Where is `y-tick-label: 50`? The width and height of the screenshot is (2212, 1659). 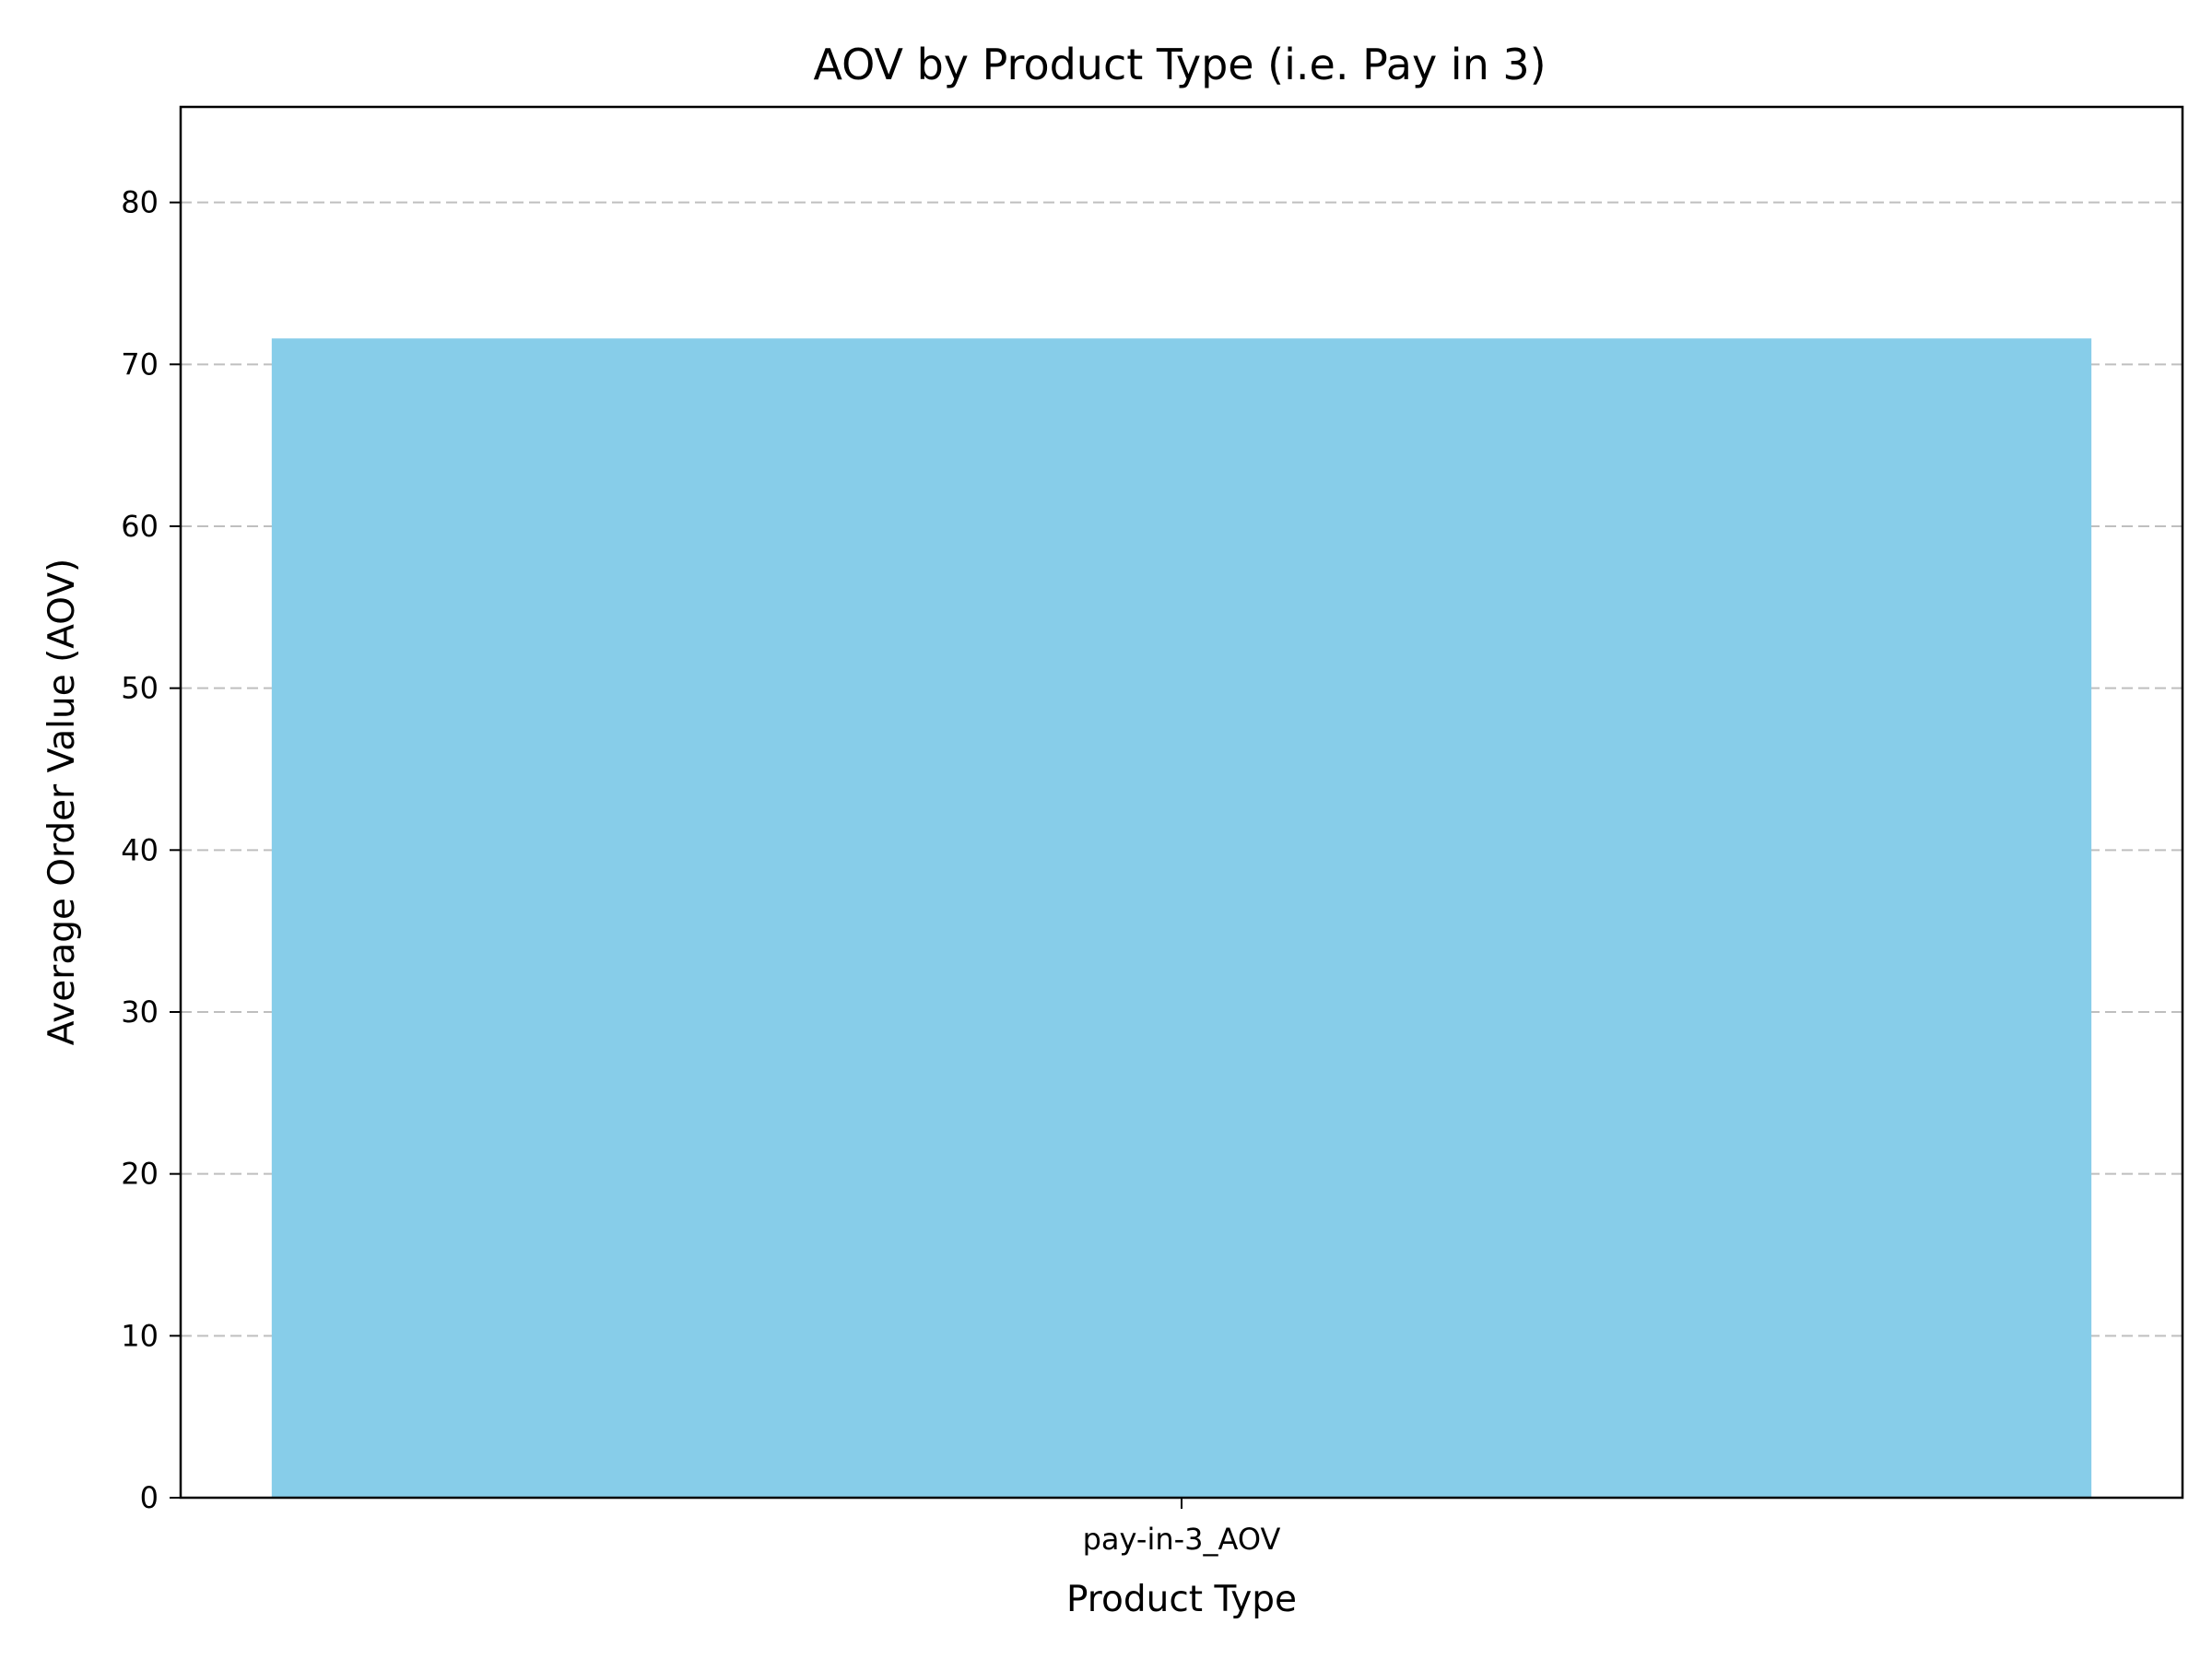
y-tick-label: 50 is located at coordinates (140, 688).